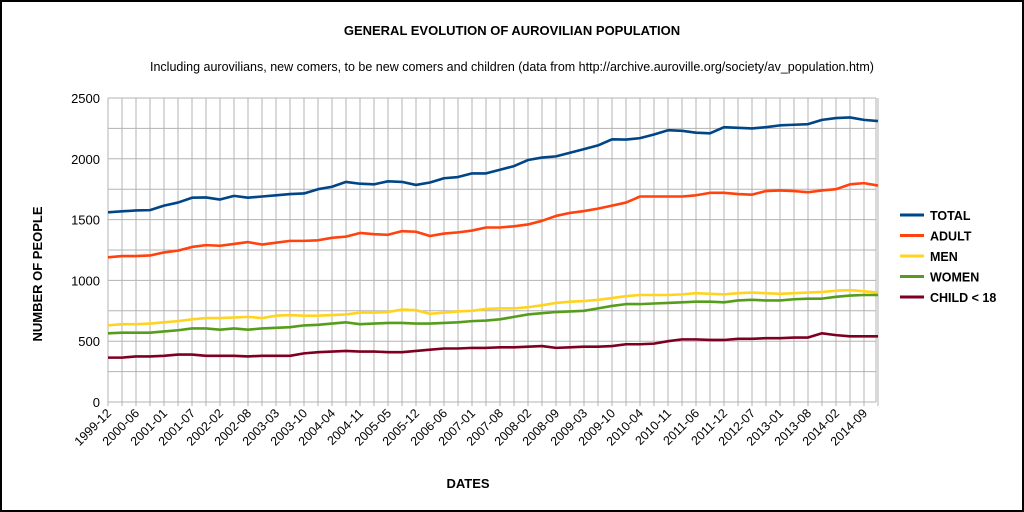 The height and width of the screenshot is (512, 1024). What do you see at coordinates (950, 216) in the screenshot?
I see `legend-label: TOTAL` at bounding box center [950, 216].